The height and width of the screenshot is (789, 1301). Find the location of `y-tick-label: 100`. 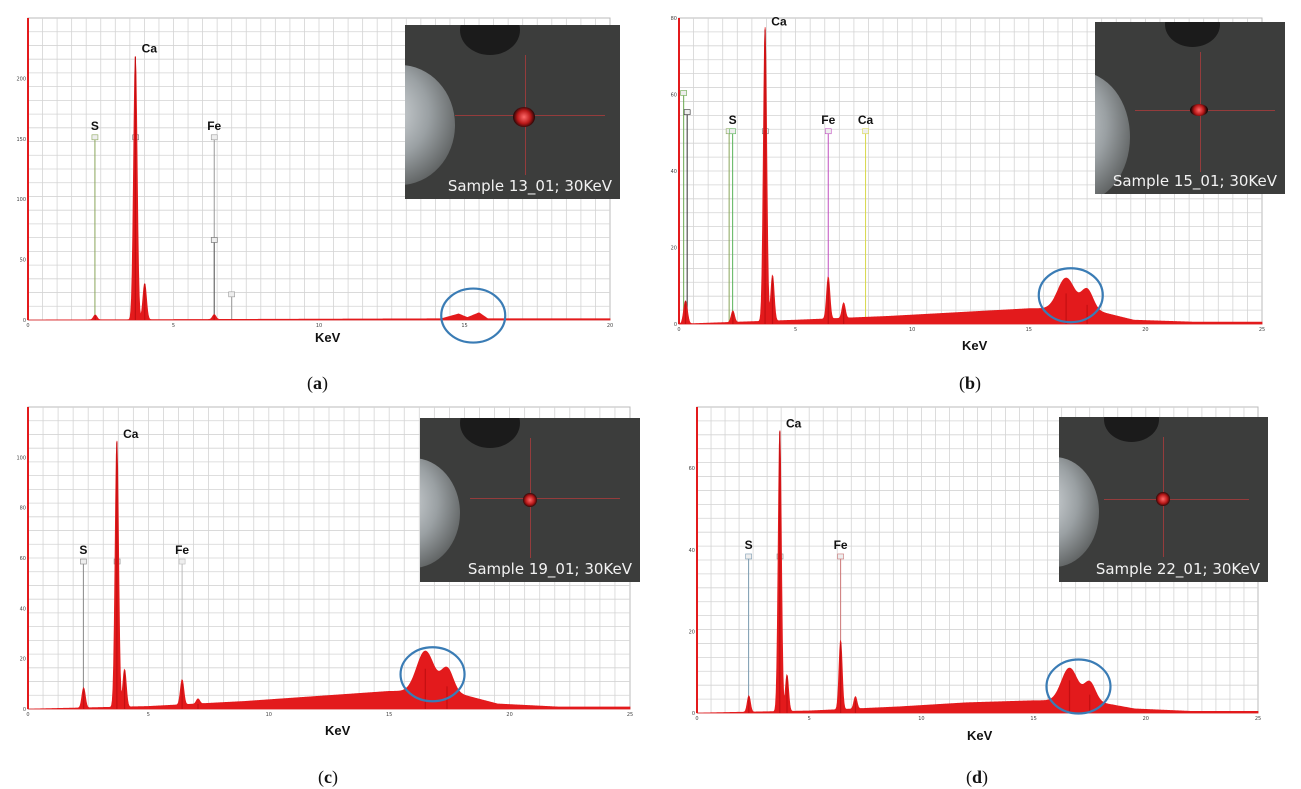

y-tick-label: 100 is located at coordinates (21, 200).